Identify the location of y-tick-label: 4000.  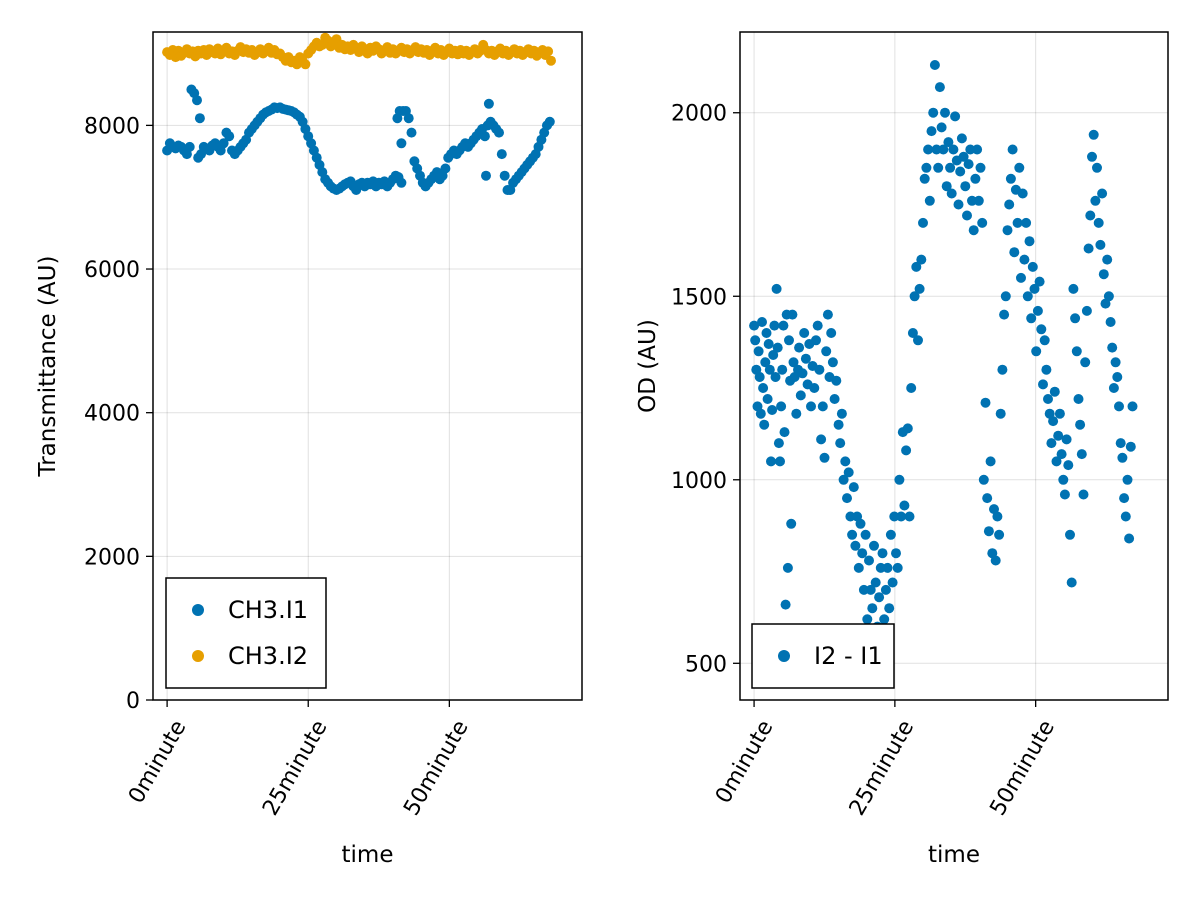
(112, 414).